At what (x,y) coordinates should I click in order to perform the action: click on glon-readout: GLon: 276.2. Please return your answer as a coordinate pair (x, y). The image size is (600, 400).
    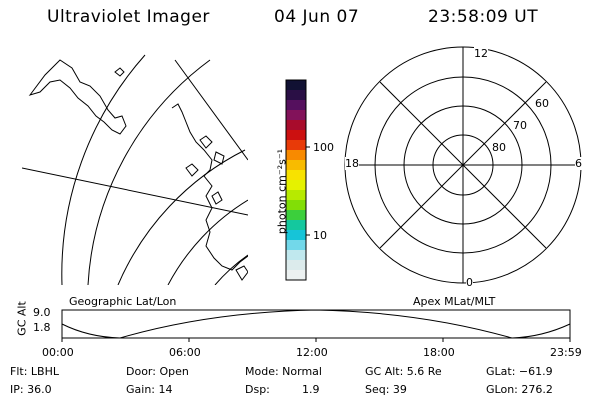
    Looking at the image, I should click on (519, 389).